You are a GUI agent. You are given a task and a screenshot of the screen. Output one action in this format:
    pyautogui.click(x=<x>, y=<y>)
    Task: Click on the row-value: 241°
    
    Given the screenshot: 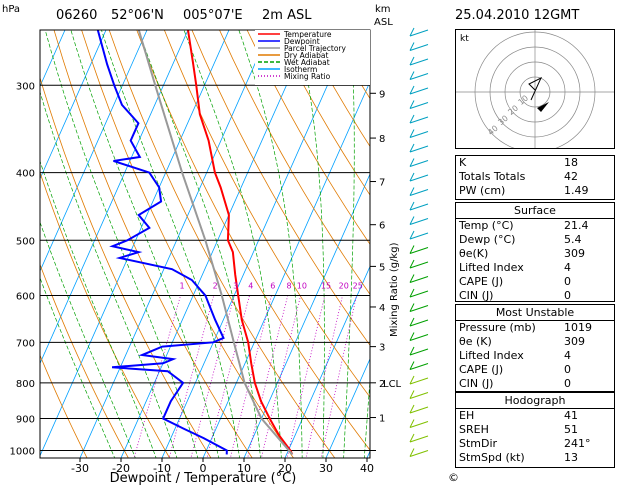 What is the action you would take?
    pyautogui.click(x=577, y=443)
    